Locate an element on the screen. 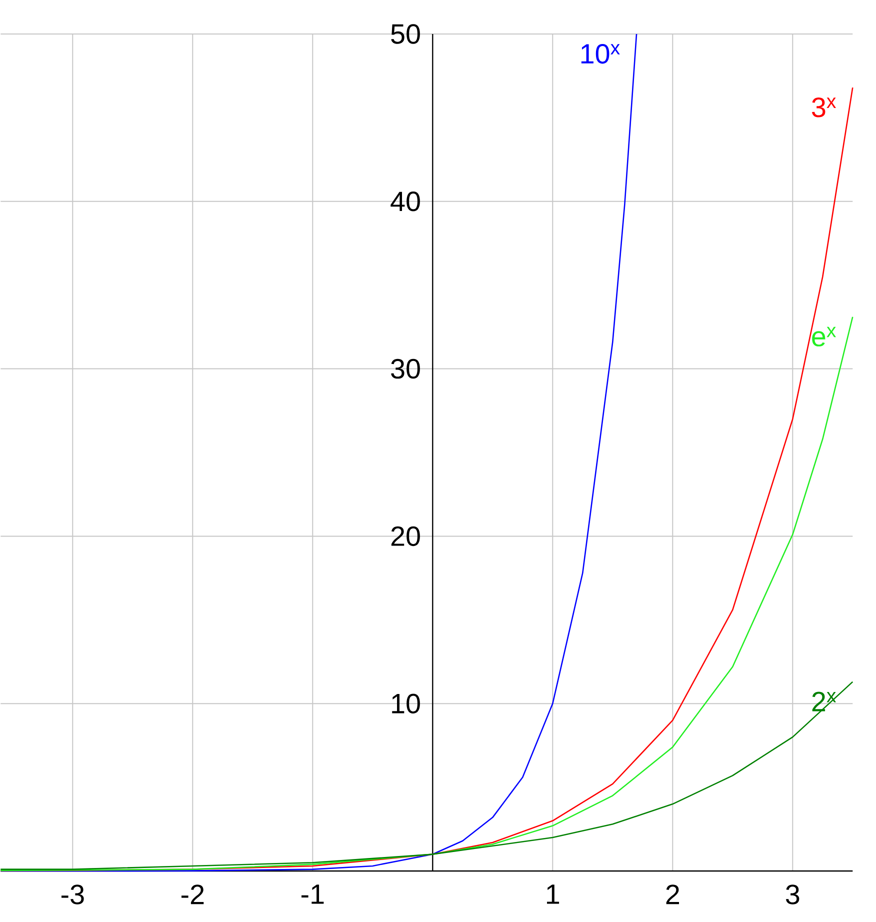 The image size is (876, 922). x-tick-label: 3 is located at coordinates (793, 894).